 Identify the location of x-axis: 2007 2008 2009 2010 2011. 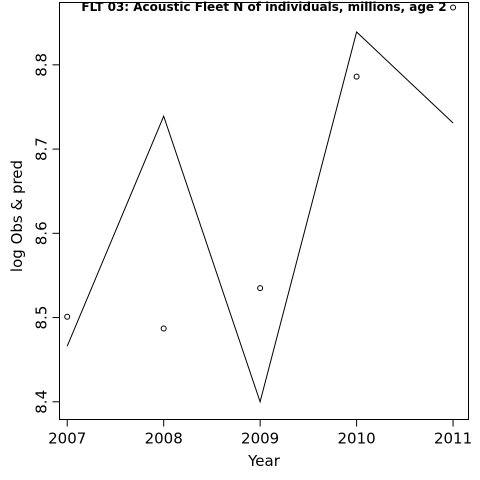
(260, 433).